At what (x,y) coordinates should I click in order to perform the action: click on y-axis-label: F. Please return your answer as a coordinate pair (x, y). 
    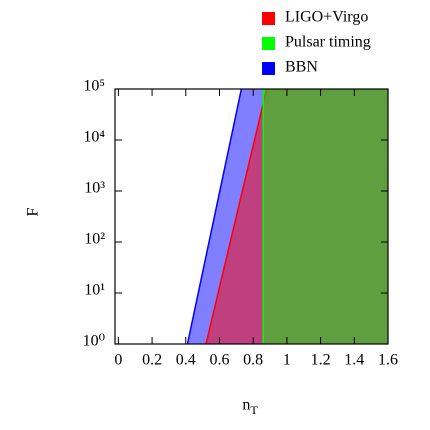
    Looking at the image, I should click on (33, 211).